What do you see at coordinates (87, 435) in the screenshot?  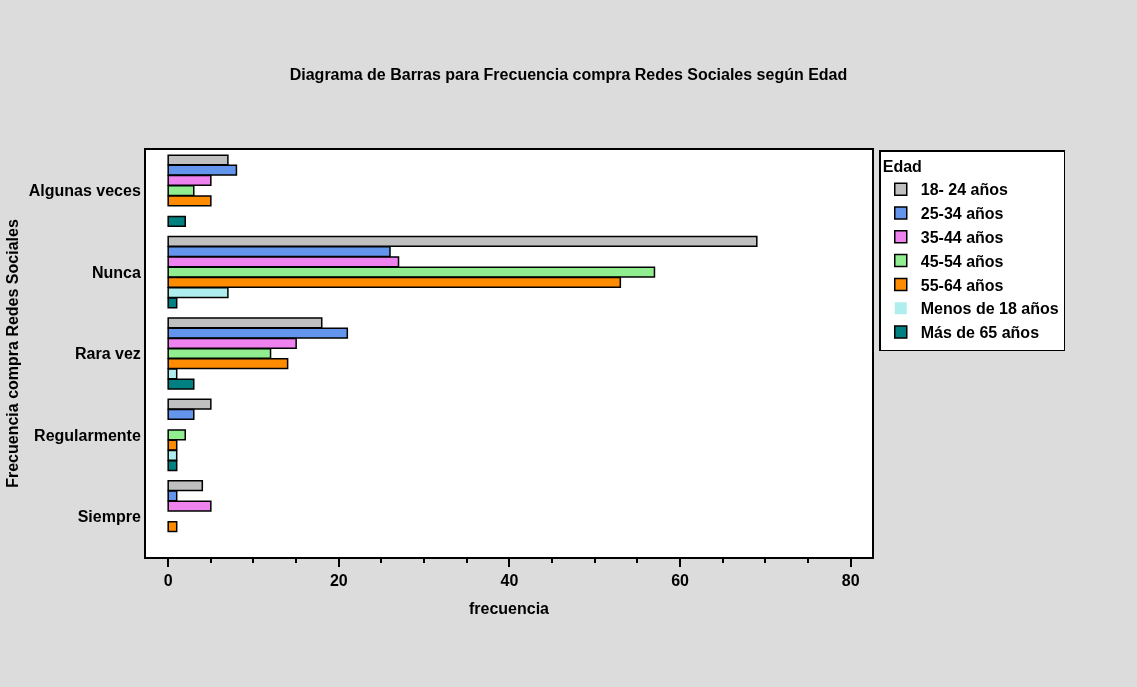 I see `y-tick-label: Regularmente` at bounding box center [87, 435].